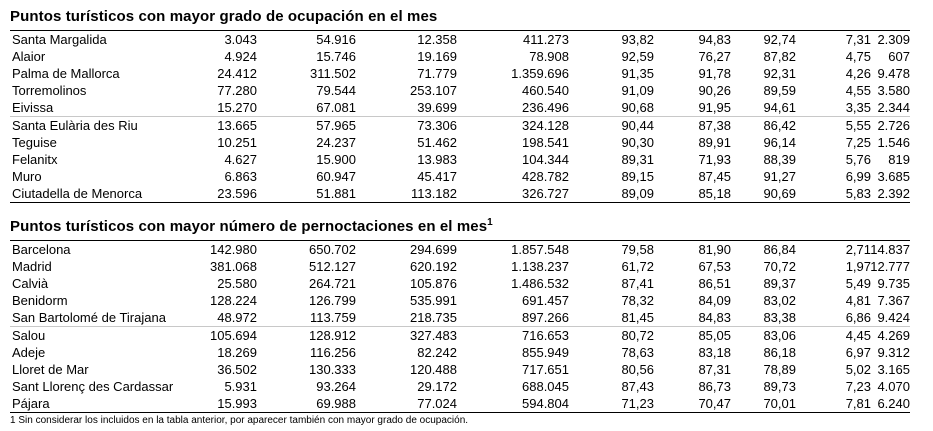  I want to click on value-col-6: 87,31, so click(714, 369).